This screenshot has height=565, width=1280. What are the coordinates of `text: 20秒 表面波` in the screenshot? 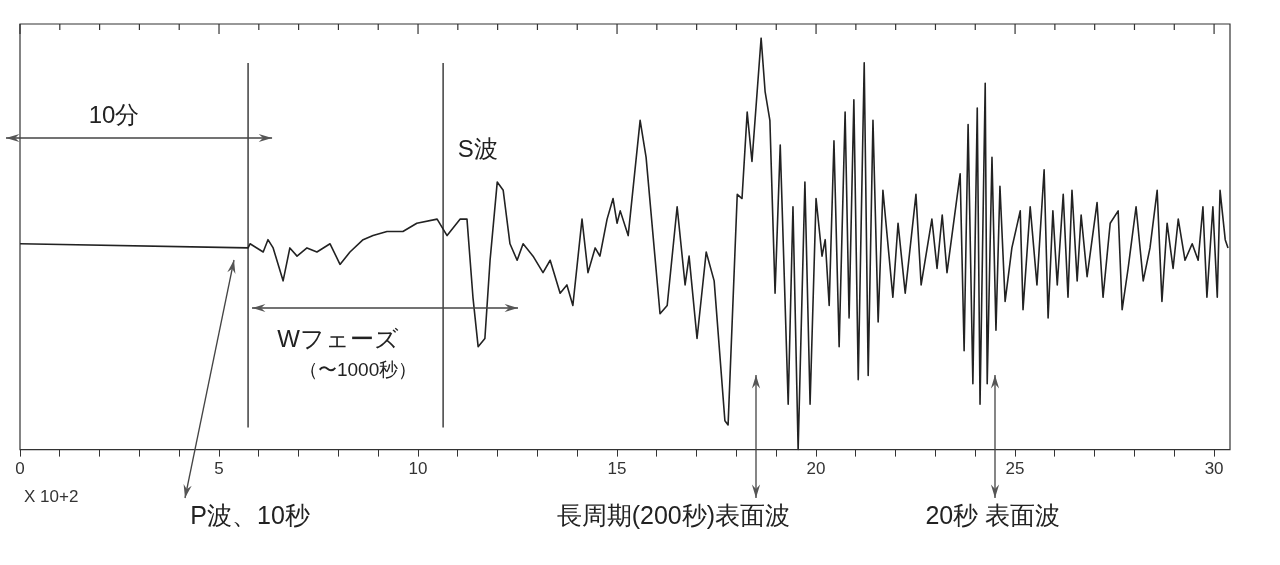 It's located at (993, 515).